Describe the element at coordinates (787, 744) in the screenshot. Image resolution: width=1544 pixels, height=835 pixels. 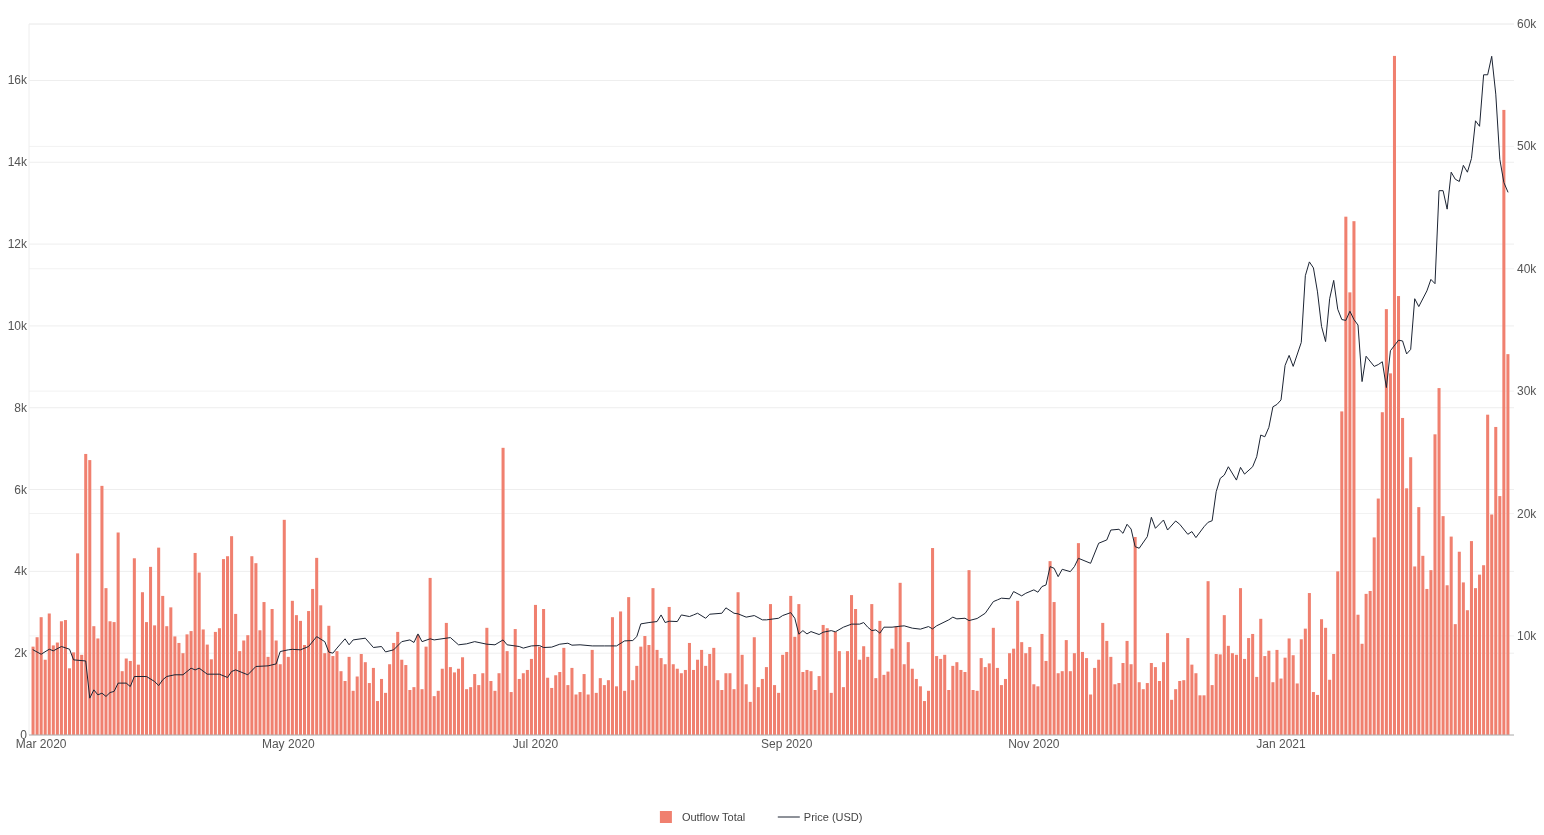
I see `x-tick-label: Sep 2020` at that location.